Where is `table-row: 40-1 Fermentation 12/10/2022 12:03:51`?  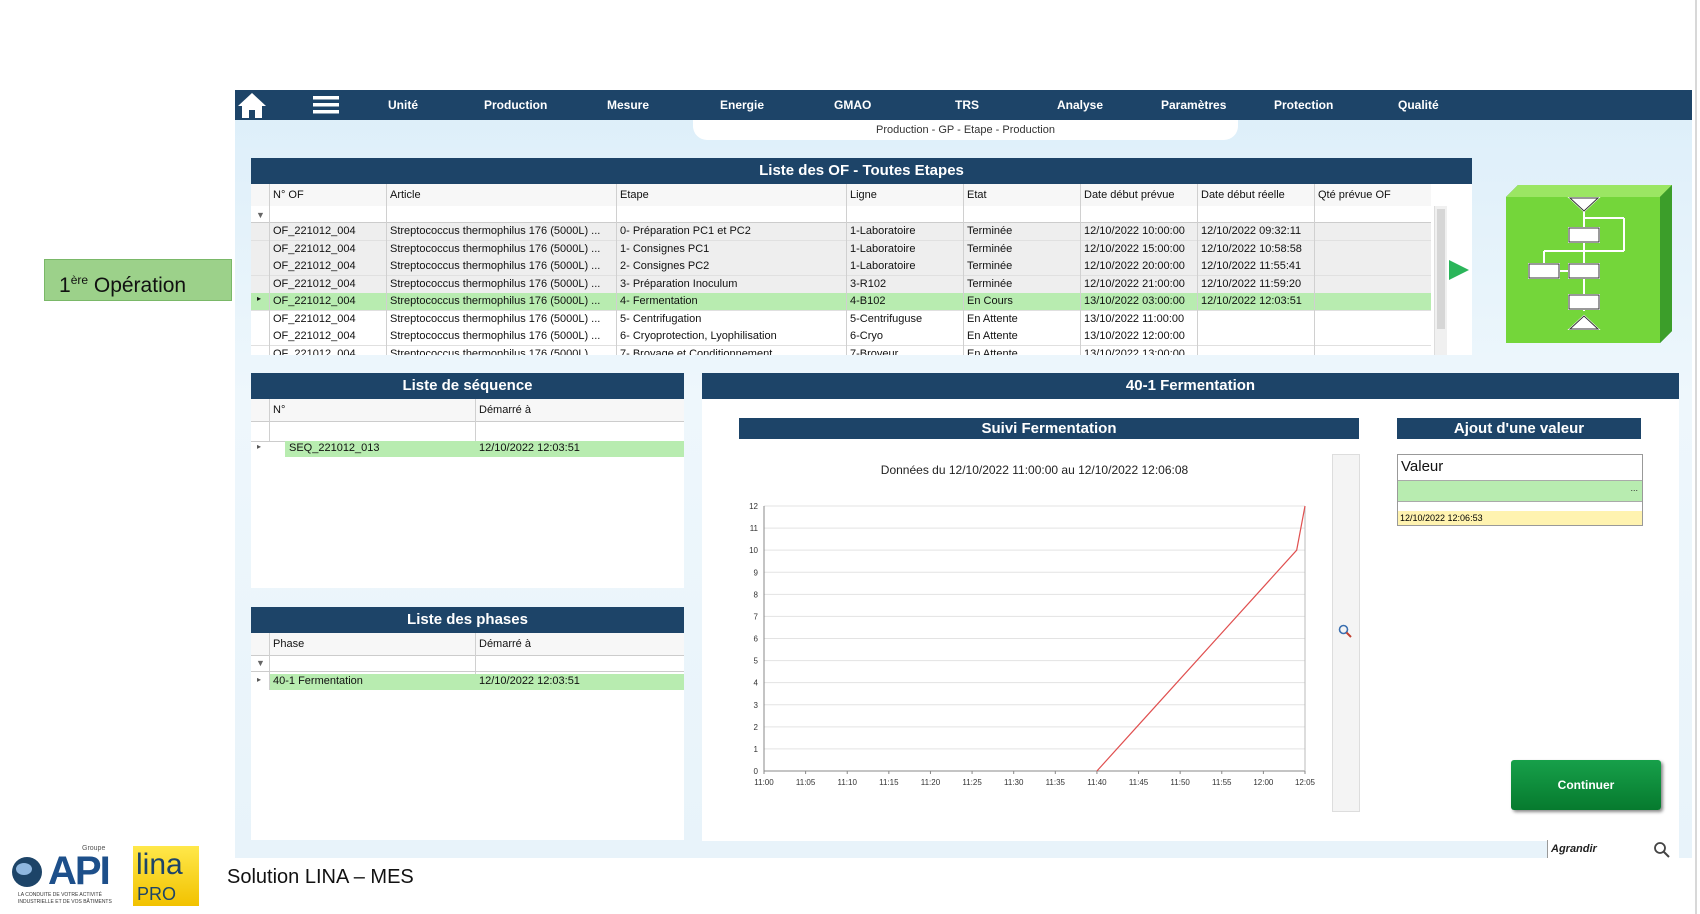
table-row: 40-1 Fermentation 12/10/2022 12:03:51 is located at coordinates (477, 682).